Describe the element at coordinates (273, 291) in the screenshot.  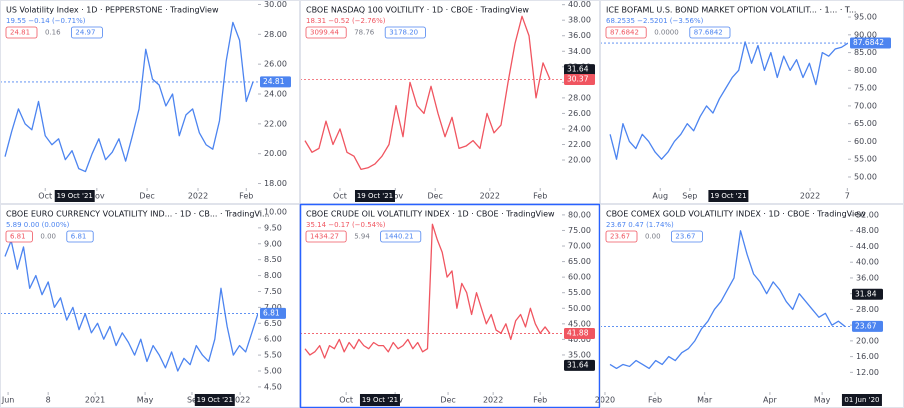
I see `y-tick-label: 7.50` at that location.